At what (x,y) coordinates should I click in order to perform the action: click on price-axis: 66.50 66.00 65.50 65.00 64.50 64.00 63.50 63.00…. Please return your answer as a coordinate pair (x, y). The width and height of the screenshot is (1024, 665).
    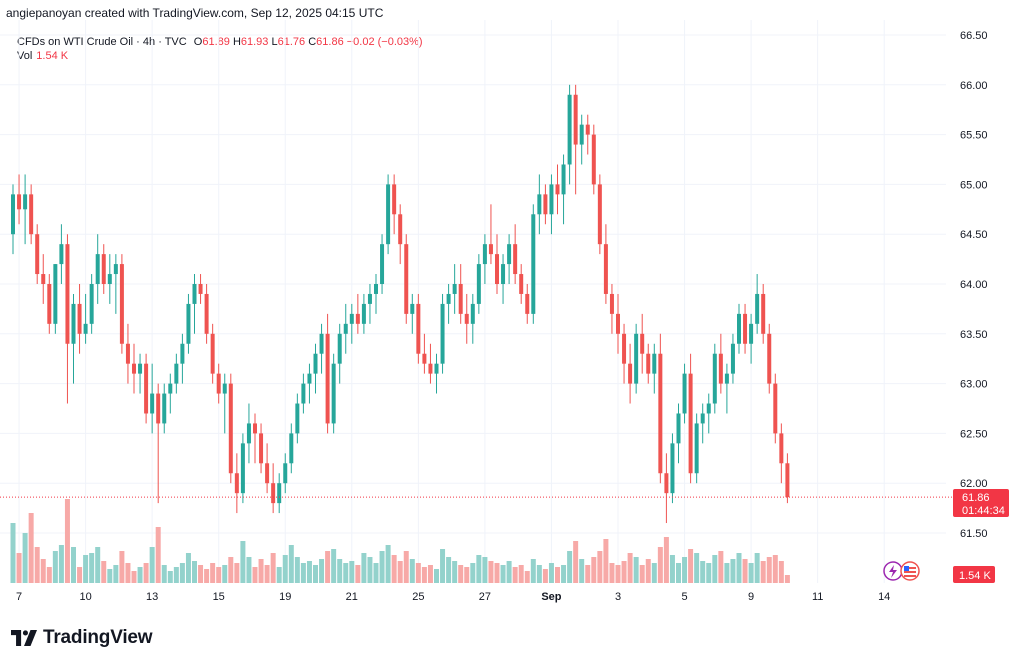
    Looking at the image, I should click on (974, 285).